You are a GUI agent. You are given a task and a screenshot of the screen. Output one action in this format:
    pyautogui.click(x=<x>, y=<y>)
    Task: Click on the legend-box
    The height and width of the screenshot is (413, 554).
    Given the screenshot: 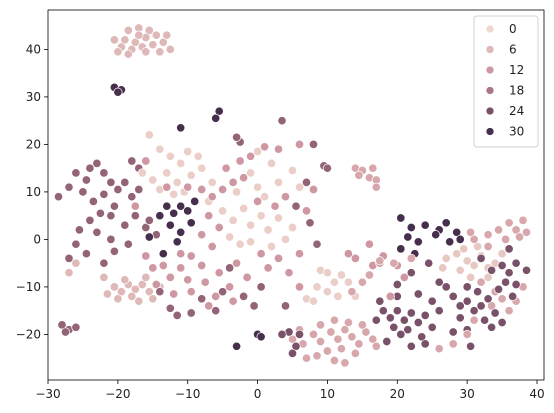 What is the action you would take?
    pyautogui.click(x=506, y=81)
    